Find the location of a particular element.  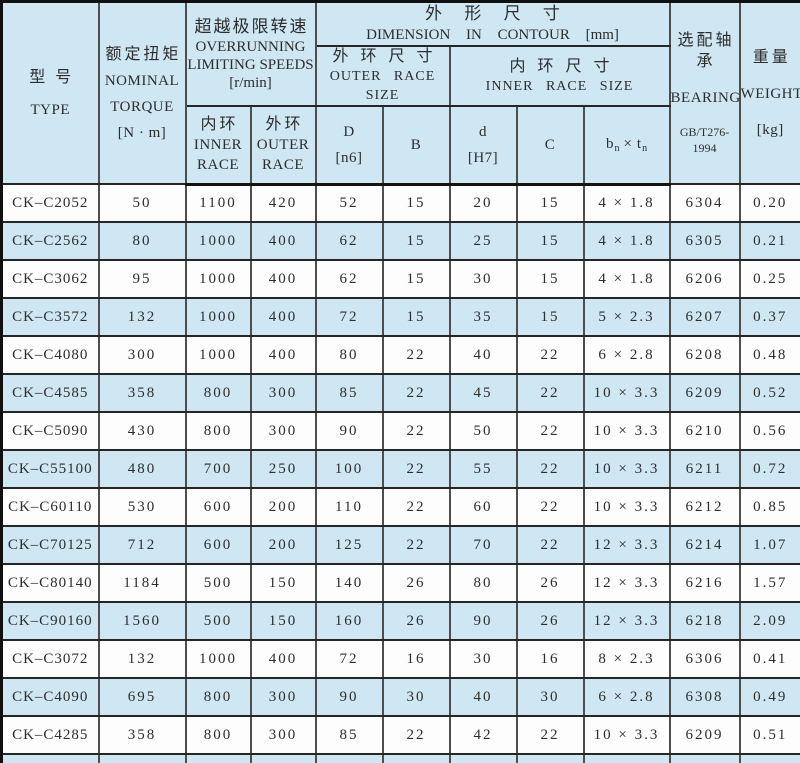

cell-bearing: 6308 is located at coordinates (705, 697).